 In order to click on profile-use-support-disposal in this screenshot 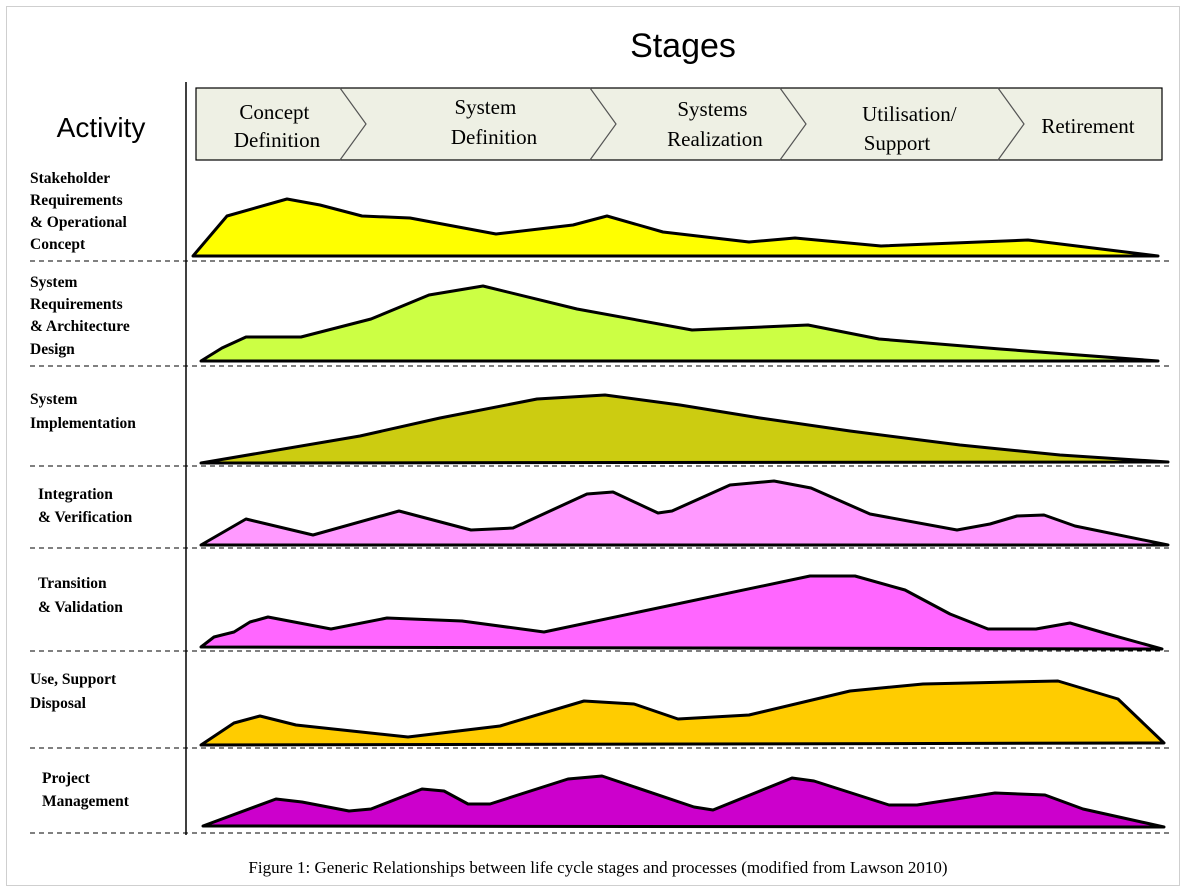, I will do `click(682, 713)`.